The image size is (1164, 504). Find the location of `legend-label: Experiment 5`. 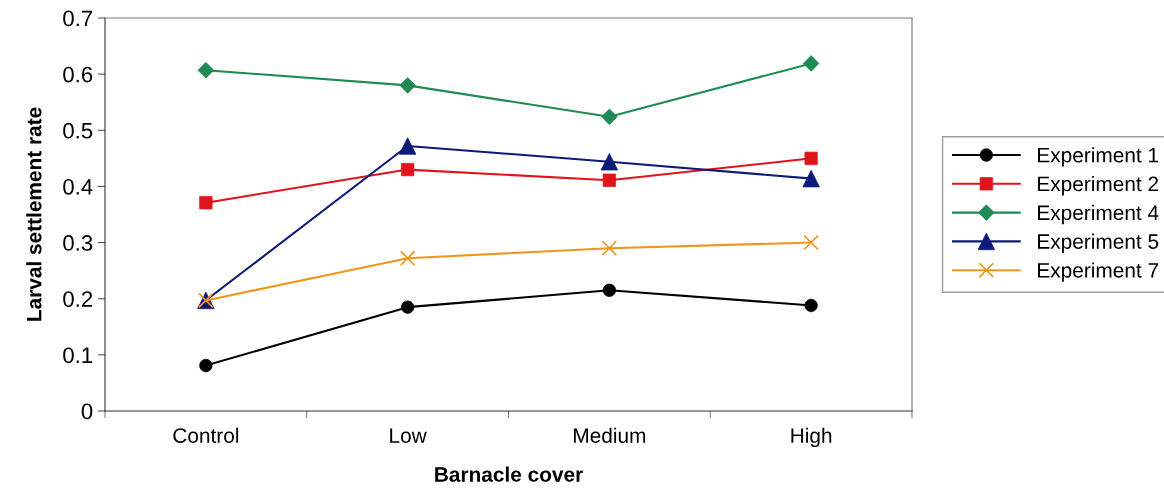

legend-label: Experiment 5 is located at coordinates (1098, 243).